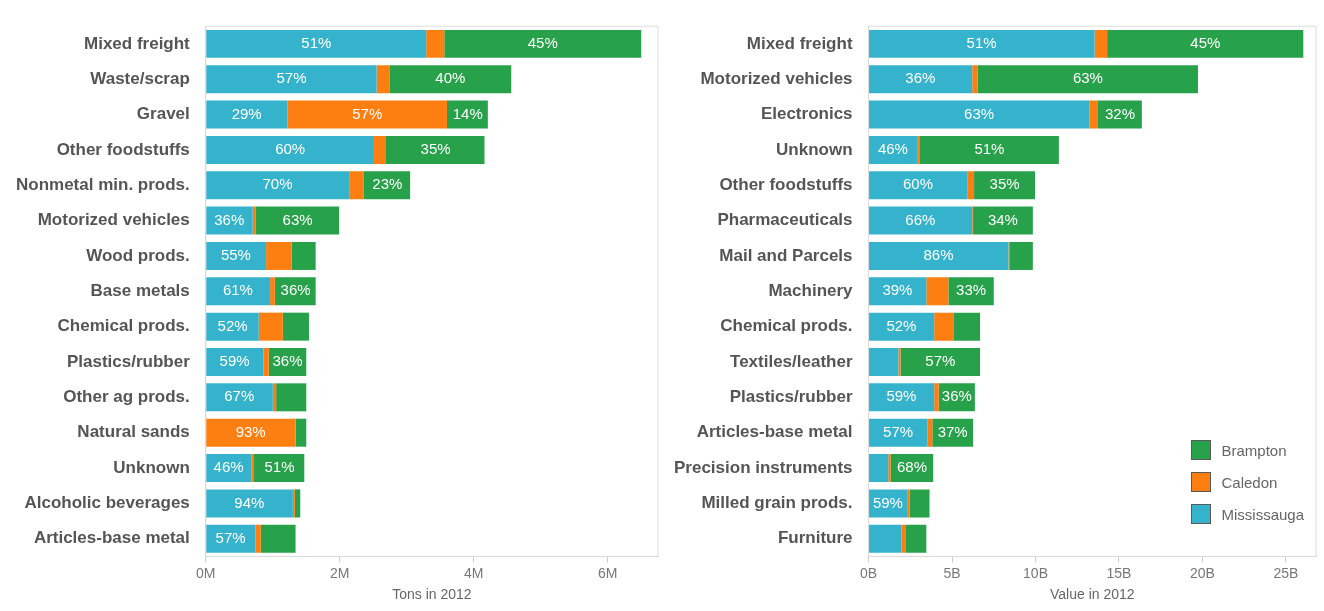  I want to click on annotation: 33%, so click(971, 290).